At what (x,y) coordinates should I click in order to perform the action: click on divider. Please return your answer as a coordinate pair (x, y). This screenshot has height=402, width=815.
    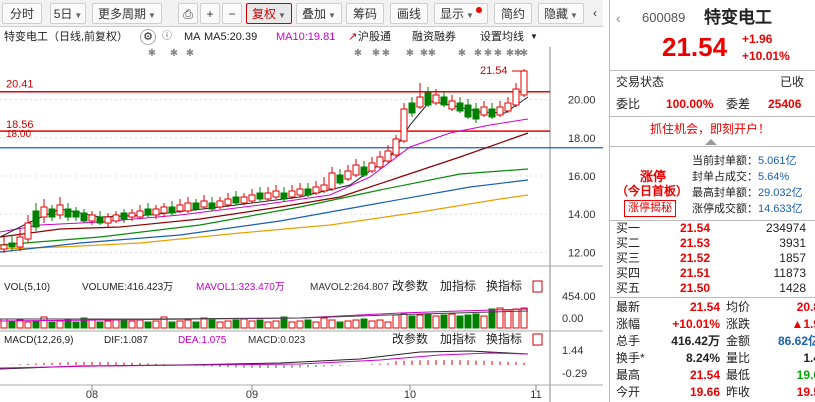
    Looking at the image, I should click on (712, 116).